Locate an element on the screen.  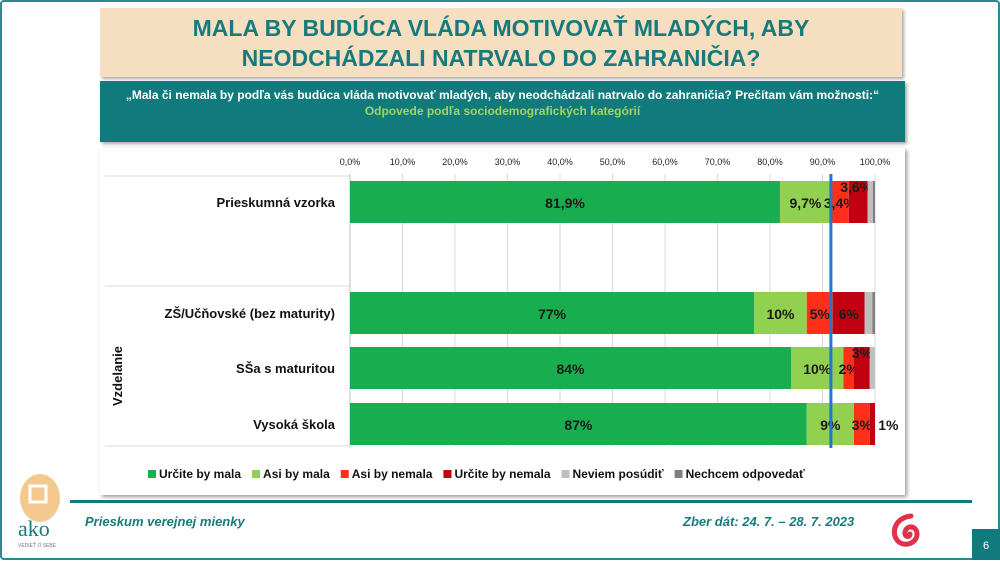
legend-label: Neviem posúdiť is located at coordinates (618, 474).